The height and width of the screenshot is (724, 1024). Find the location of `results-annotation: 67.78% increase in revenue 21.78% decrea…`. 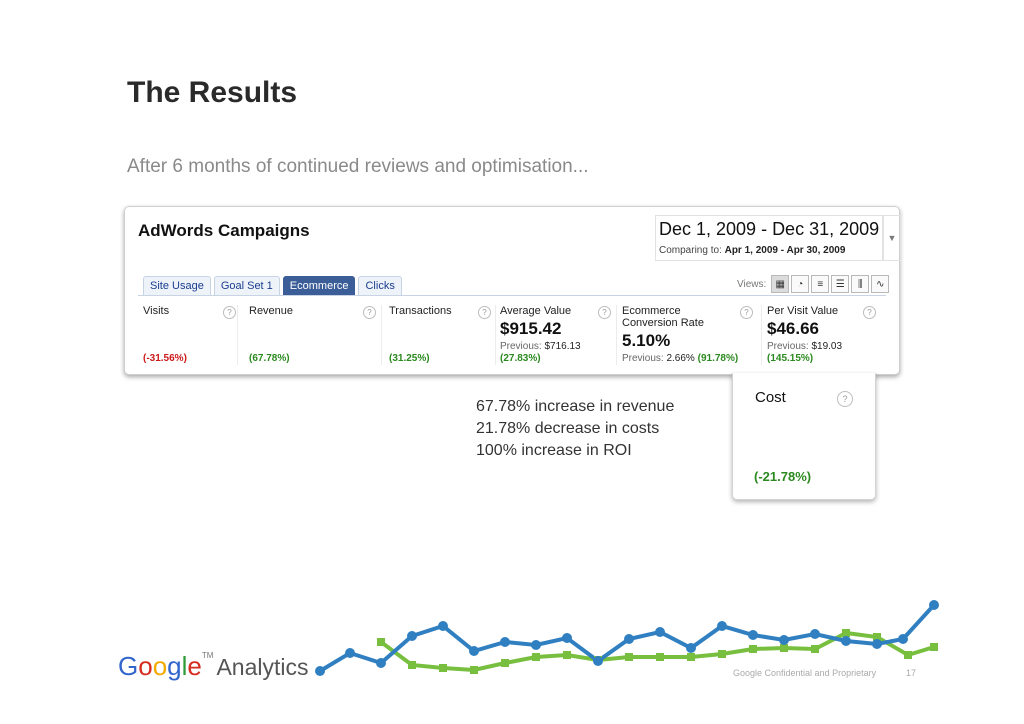

results-annotation: 67.78% increase in revenue 21.78% decrea… is located at coordinates (575, 429).